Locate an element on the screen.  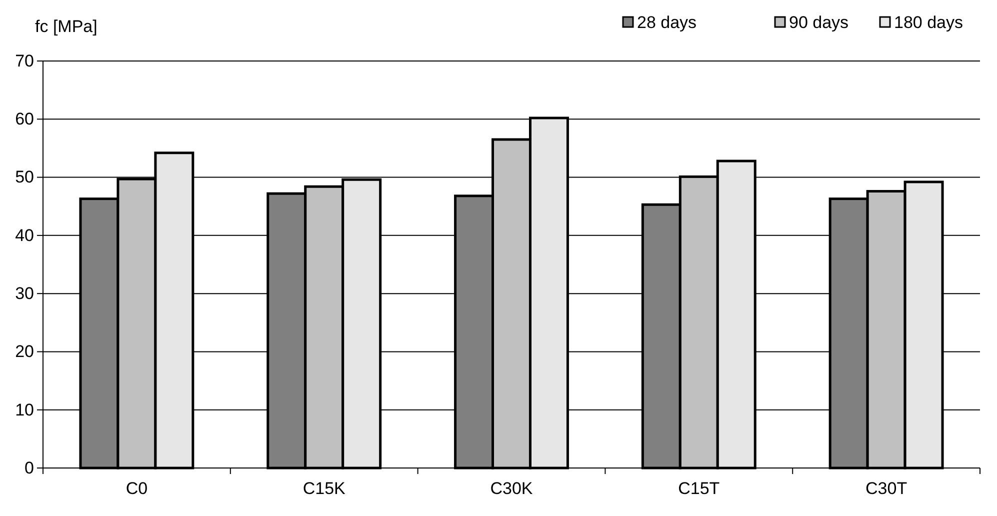
y-tick-label: 10 is located at coordinates (24, 410).